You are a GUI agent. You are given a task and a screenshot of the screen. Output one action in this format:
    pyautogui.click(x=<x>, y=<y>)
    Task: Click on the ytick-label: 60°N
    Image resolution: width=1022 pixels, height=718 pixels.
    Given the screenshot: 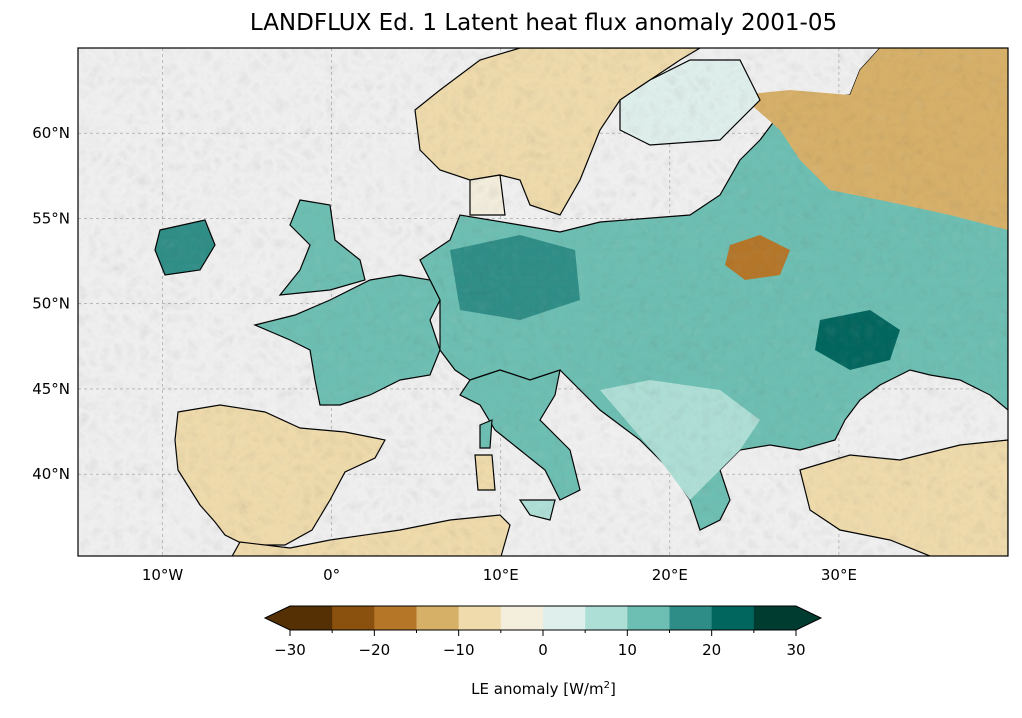 What is the action you would take?
    pyautogui.click(x=51, y=133)
    